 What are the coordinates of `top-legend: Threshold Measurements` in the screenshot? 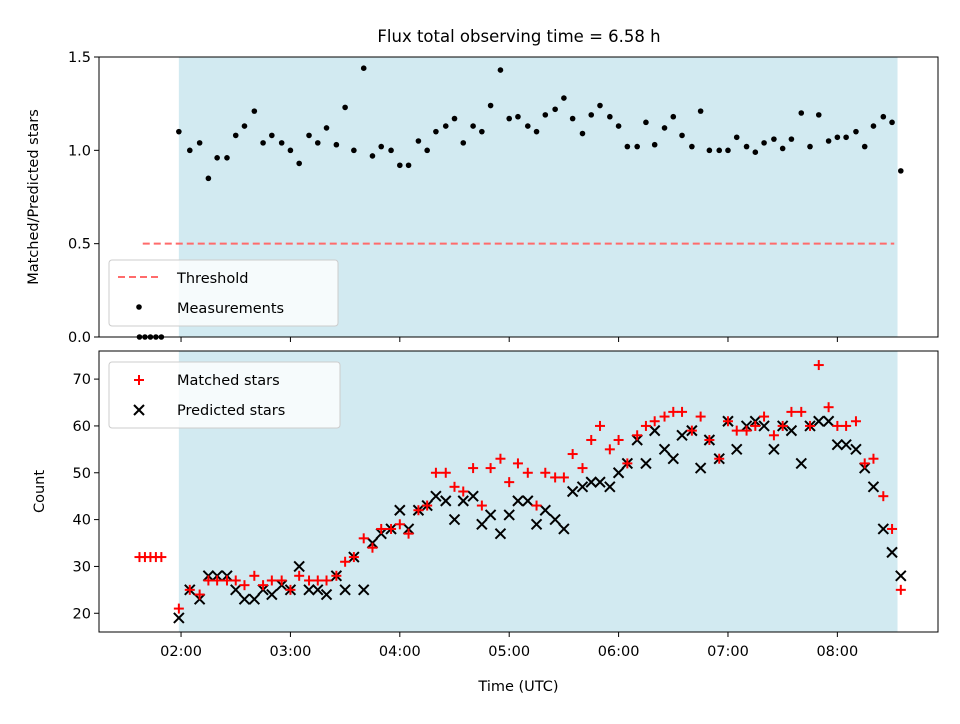 It's located at (223, 293).